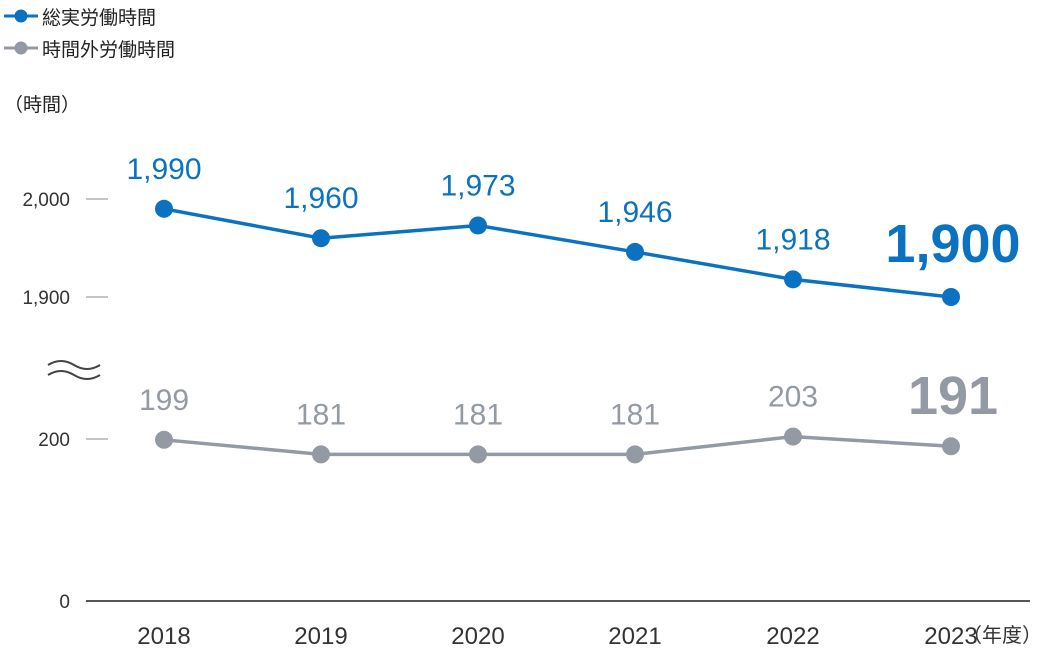  I want to click on y-tick-label: 2,000, so click(46, 200).